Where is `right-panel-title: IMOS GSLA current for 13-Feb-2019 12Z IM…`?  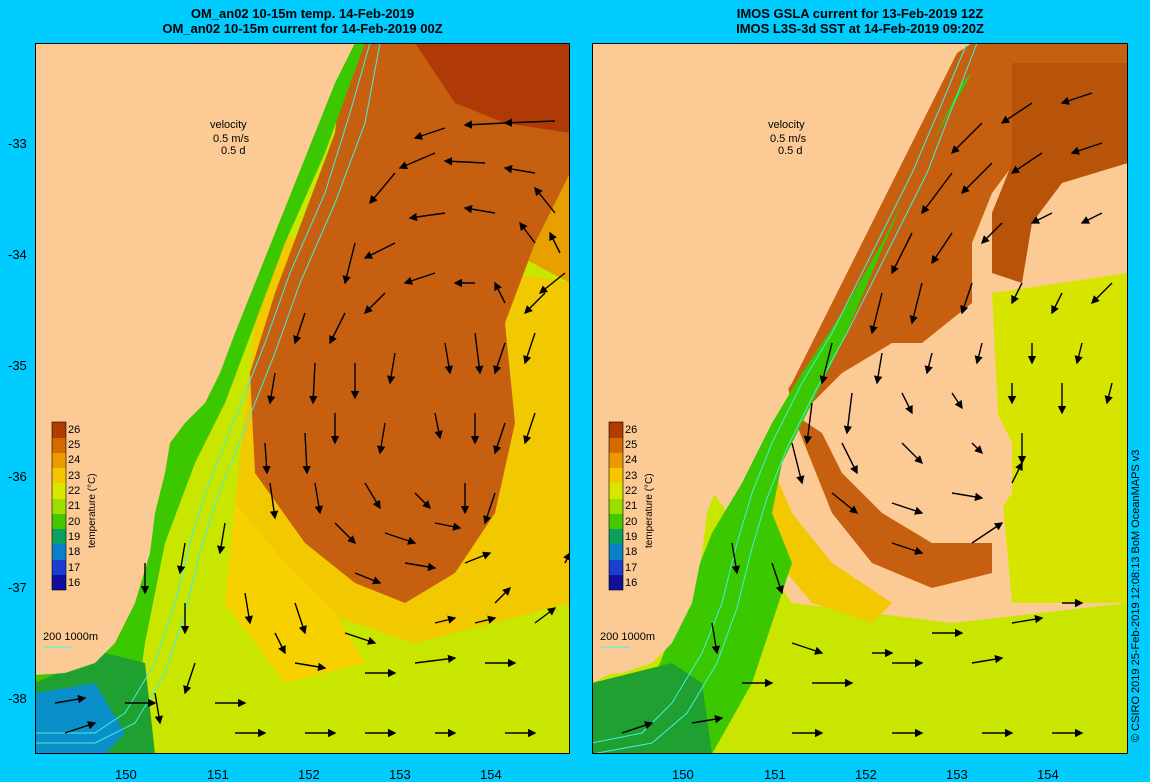 right-panel-title: IMOS GSLA current for 13-Feb-2019 12Z IM… is located at coordinates (860, 21).